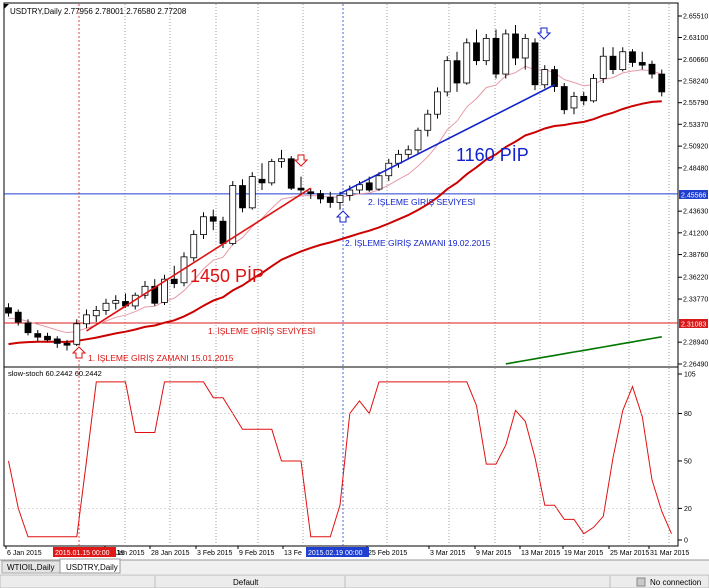 The height and width of the screenshot is (588, 709). I want to click on time-marker-1-bg, so click(84, 552).